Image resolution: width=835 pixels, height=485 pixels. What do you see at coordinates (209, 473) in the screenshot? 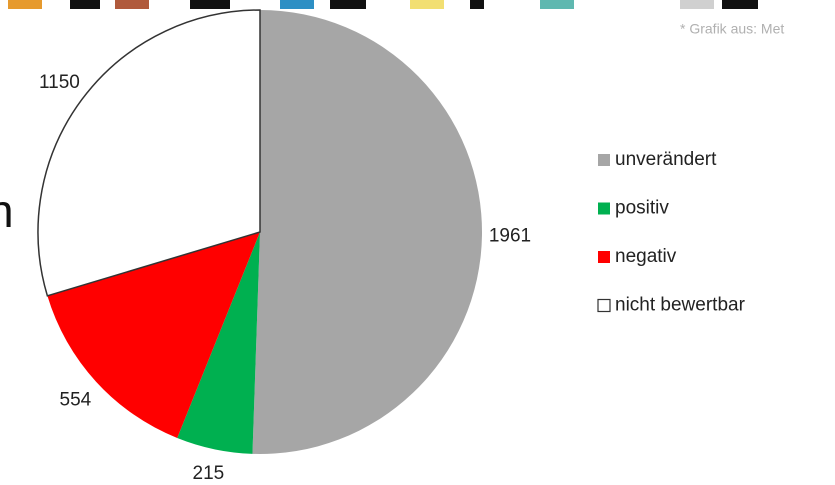
I see `data-label: 215` at bounding box center [209, 473].